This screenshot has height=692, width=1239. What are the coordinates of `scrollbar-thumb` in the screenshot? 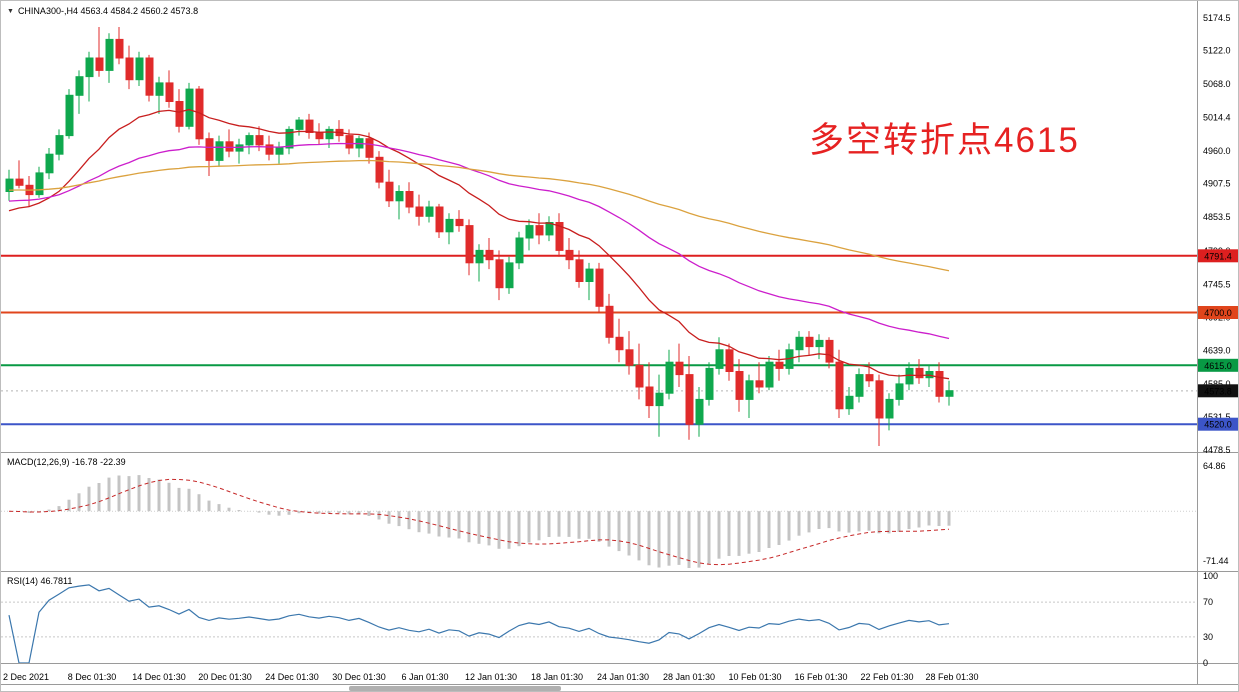 It's located at (455, 688).